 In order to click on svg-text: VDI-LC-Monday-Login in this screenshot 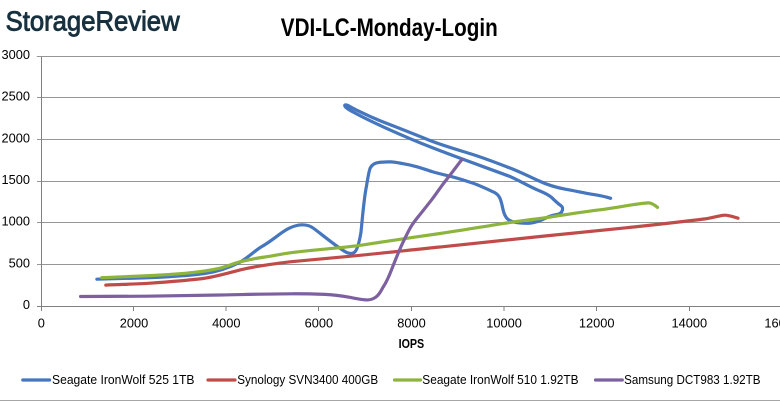, I will do `click(389, 28)`.